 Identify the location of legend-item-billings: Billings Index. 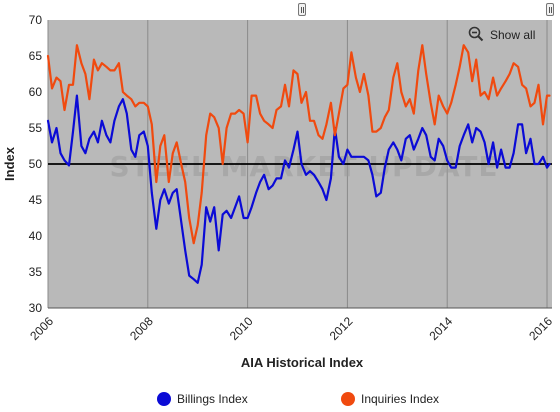
(202, 399).